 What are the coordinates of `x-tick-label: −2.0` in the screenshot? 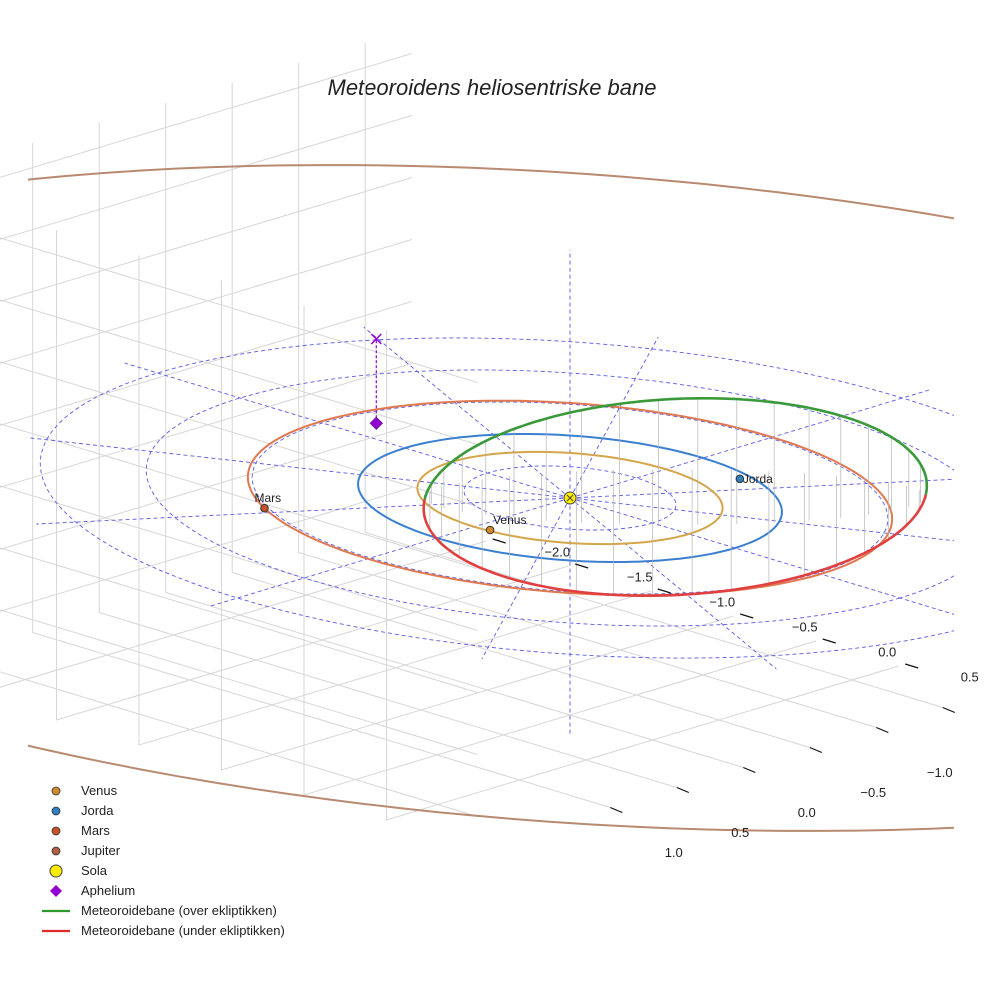 It's located at (557, 551).